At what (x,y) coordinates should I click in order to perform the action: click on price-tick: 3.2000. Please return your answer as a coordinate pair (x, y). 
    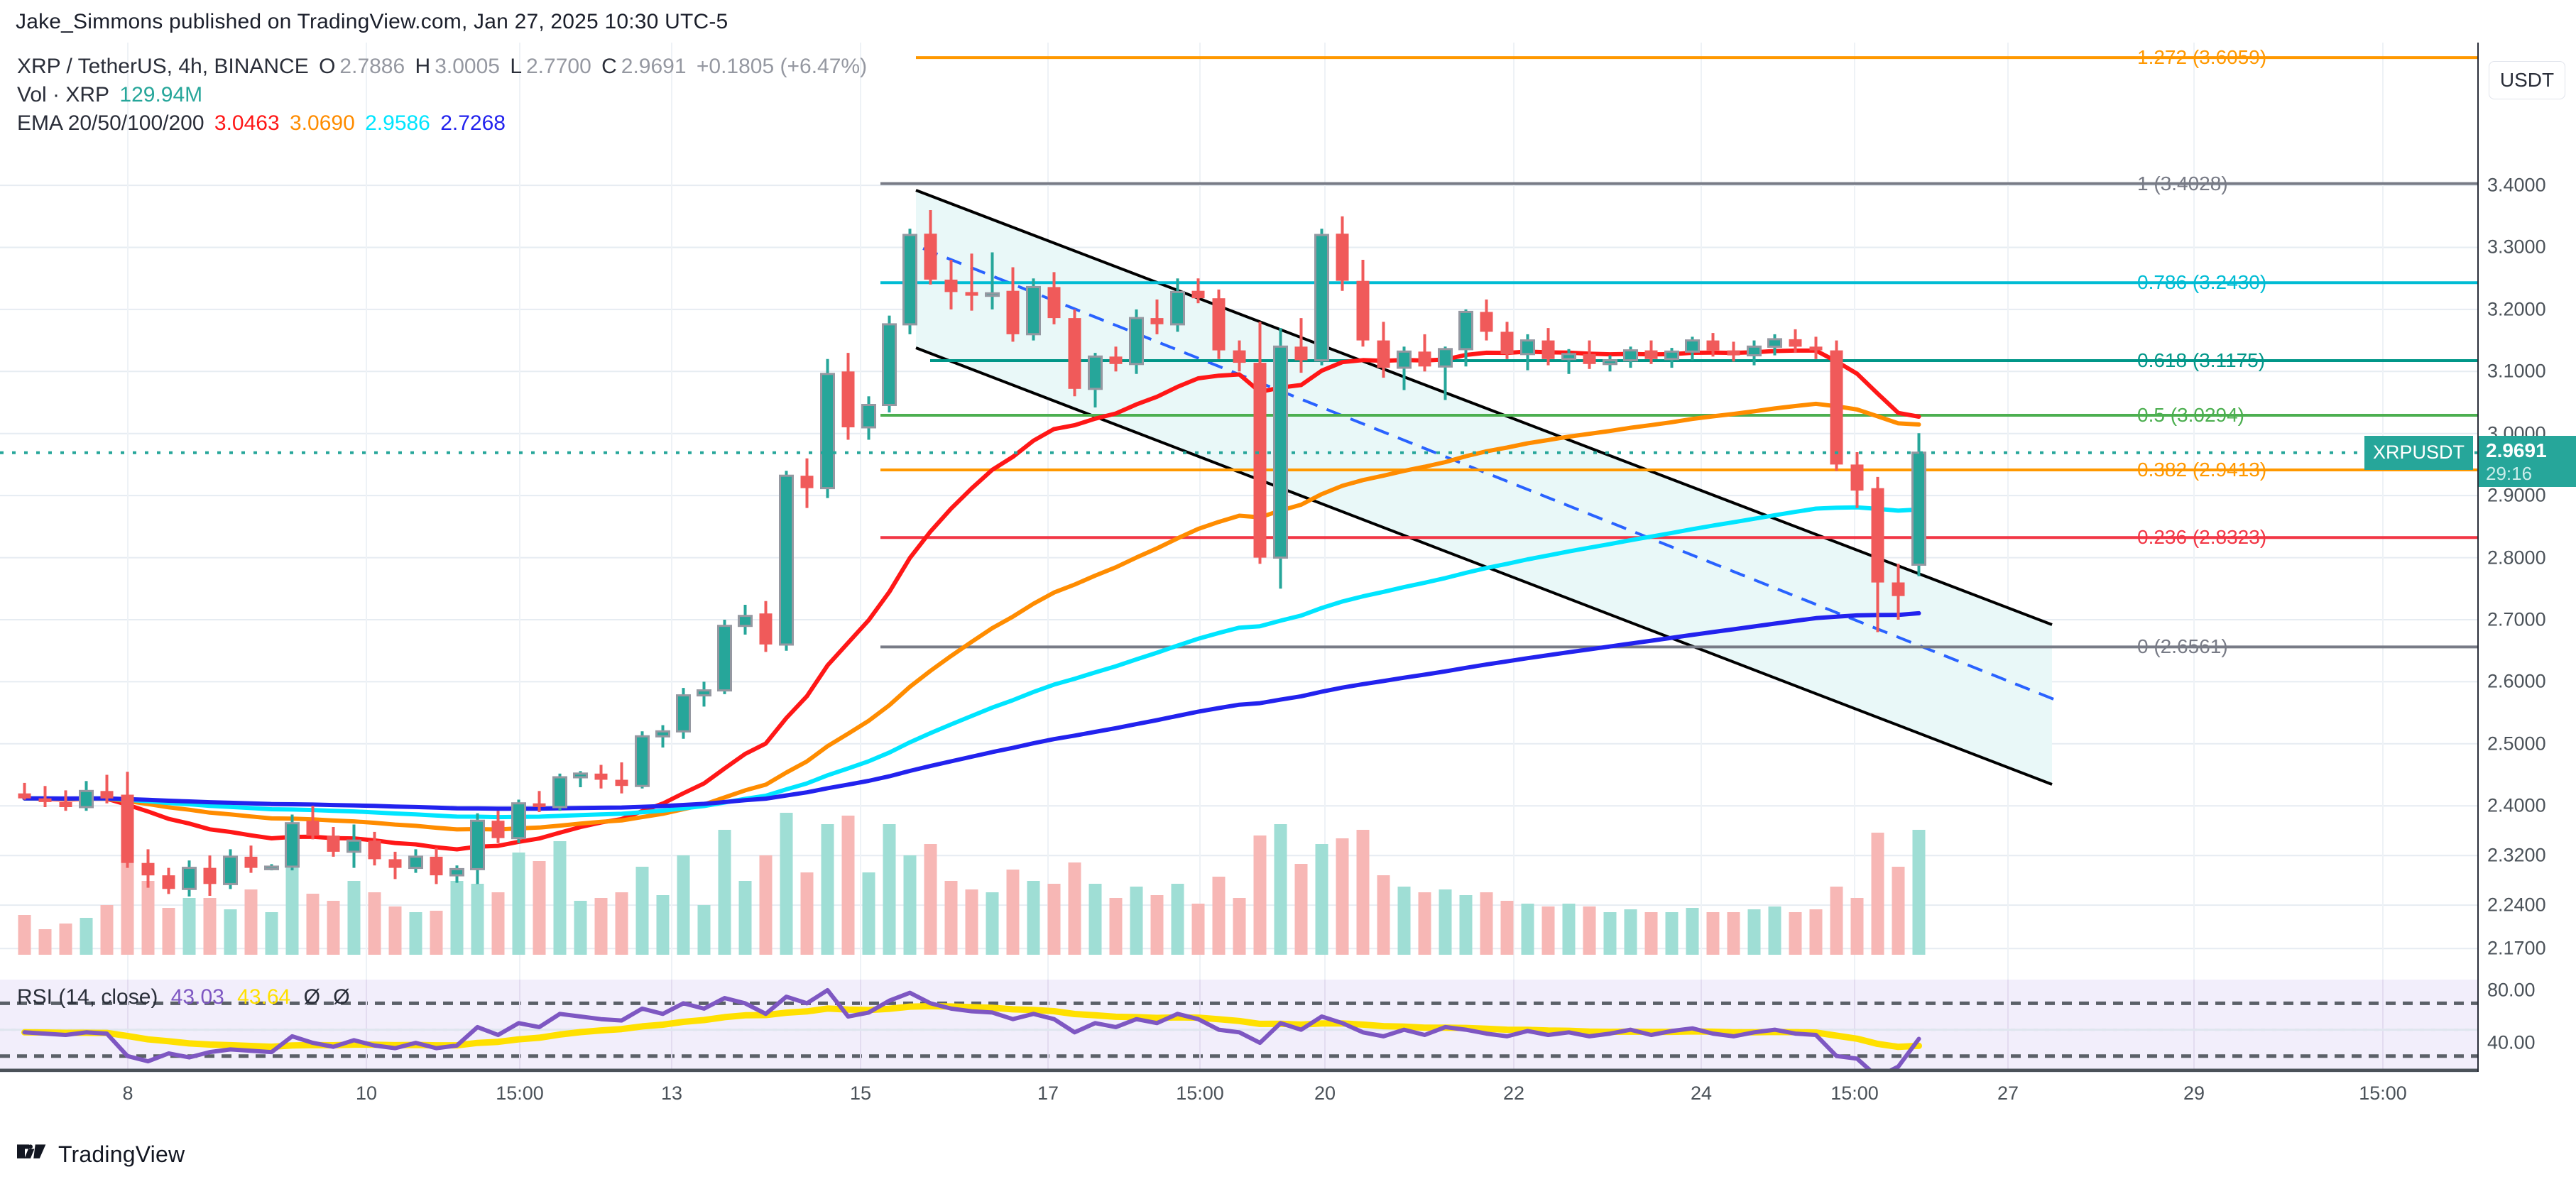
    Looking at the image, I should click on (2516, 309).